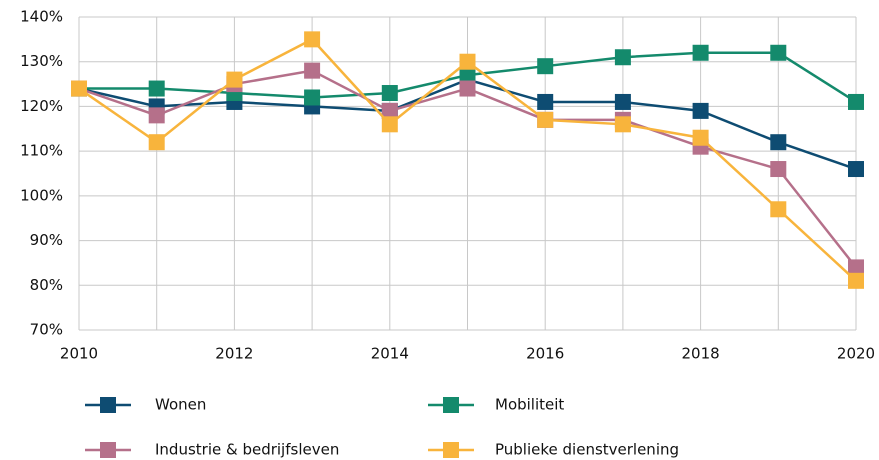  I want to click on x-tick-label: 2010, so click(79, 354).